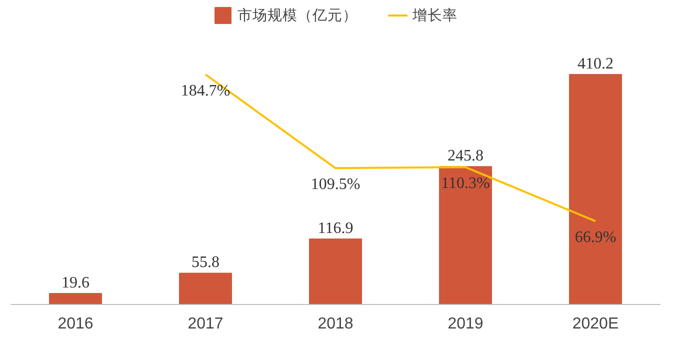  Describe the element at coordinates (595, 237) in the screenshot. I see `data-label: 66.9%` at that location.